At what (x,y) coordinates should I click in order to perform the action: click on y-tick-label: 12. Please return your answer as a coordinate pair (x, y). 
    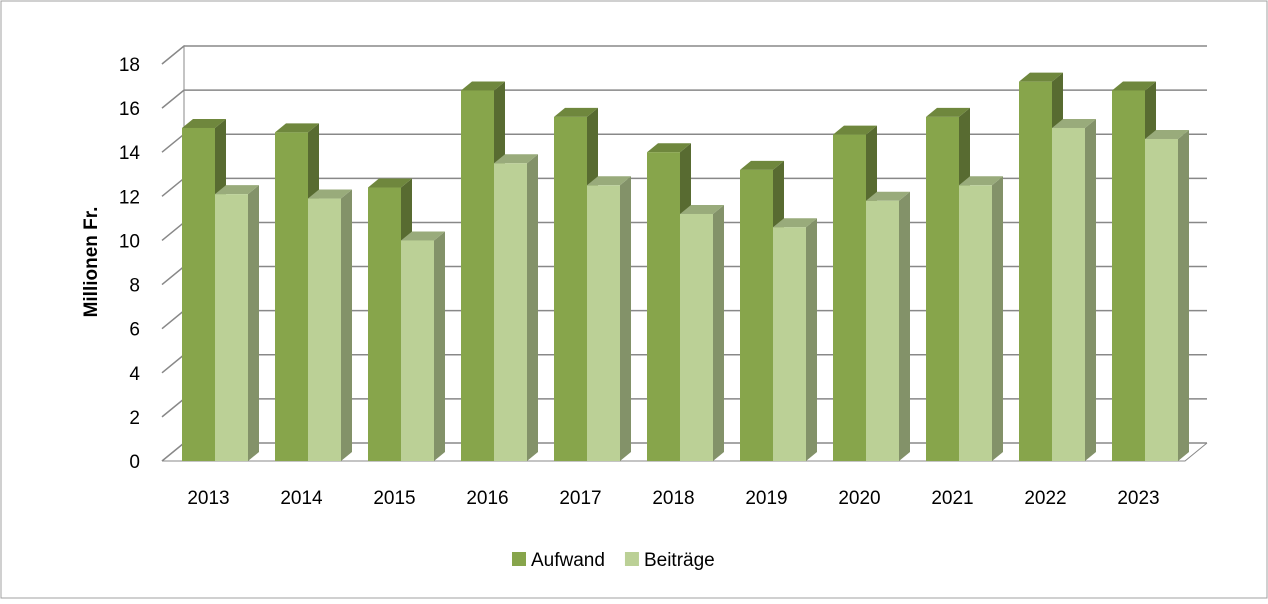
    Looking at the image, I should click on (129, 197).